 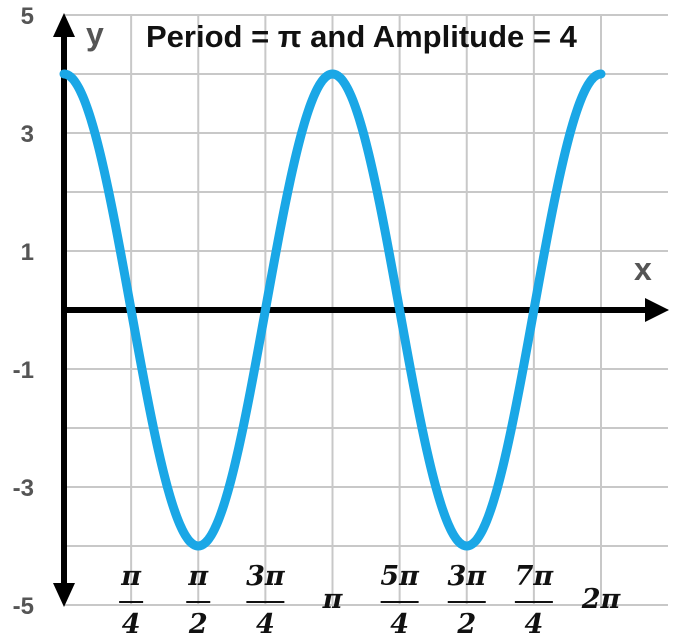 I want to click on y-axis-arrow-up, so click(x=64, y=25).